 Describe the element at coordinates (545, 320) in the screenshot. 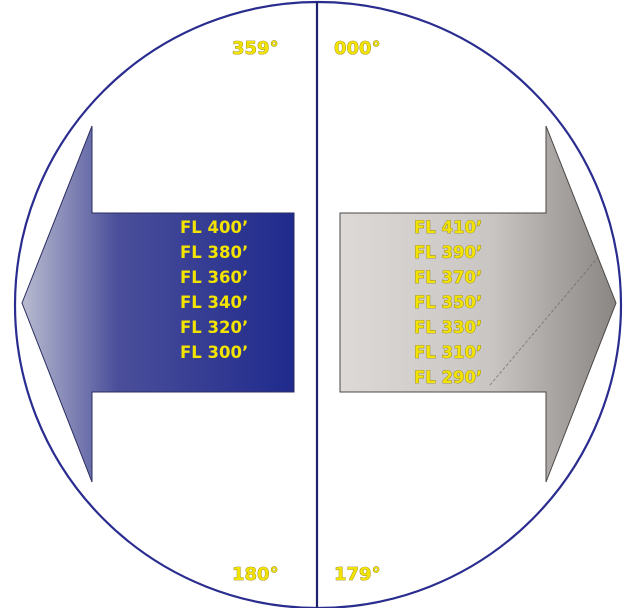

I see `eastbound-arrow-streak` at that location.